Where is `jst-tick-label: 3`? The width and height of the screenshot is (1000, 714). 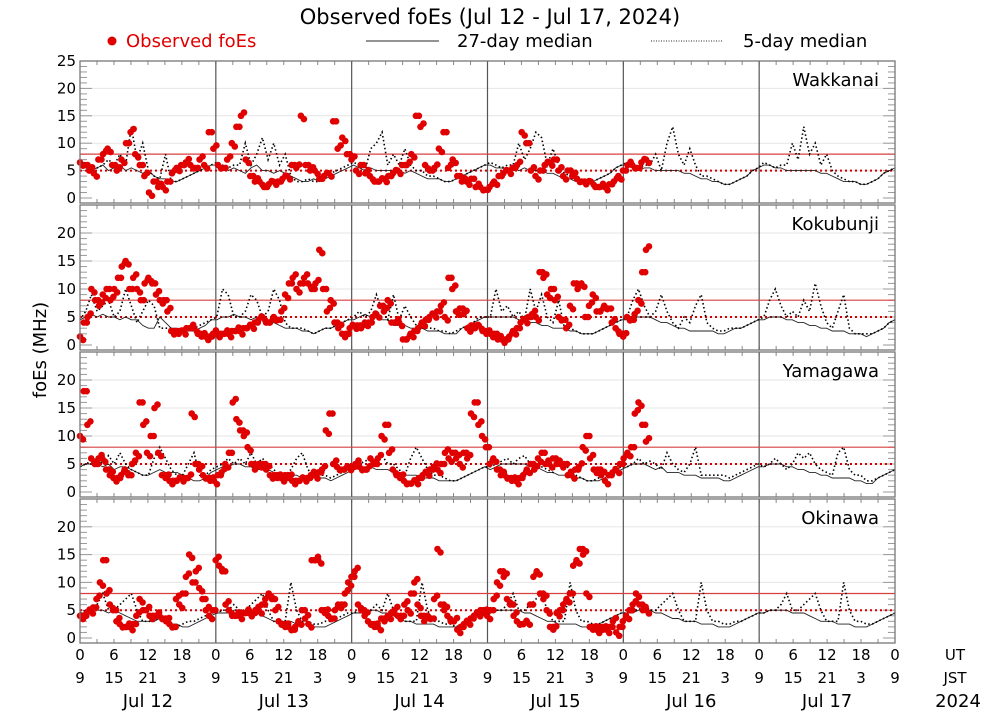 jst-tick-label: 3 is located at coordinates (454, 678).